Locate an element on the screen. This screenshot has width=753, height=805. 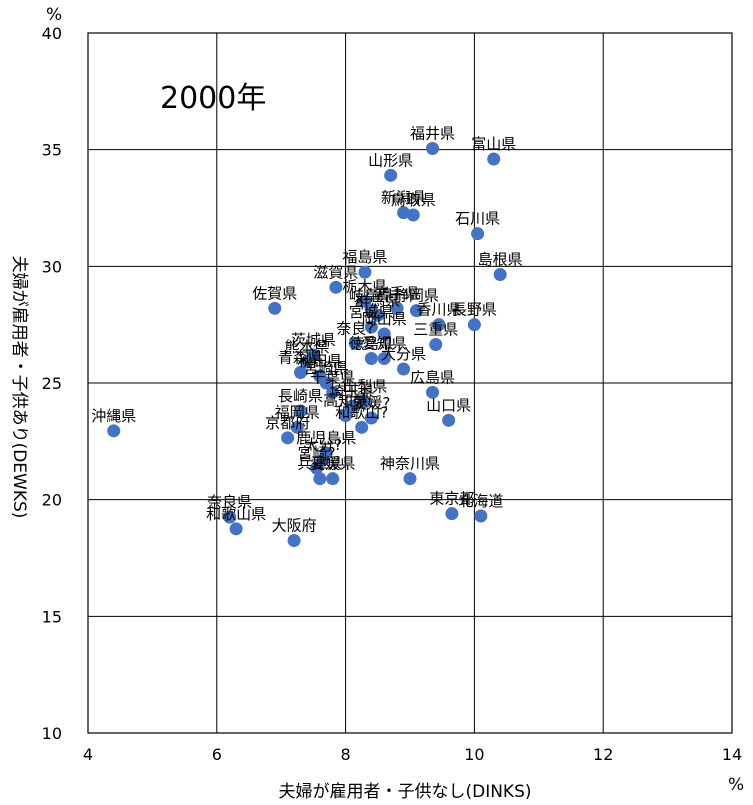
point-label: 佐賀県 is located at coordinates (274, 293).